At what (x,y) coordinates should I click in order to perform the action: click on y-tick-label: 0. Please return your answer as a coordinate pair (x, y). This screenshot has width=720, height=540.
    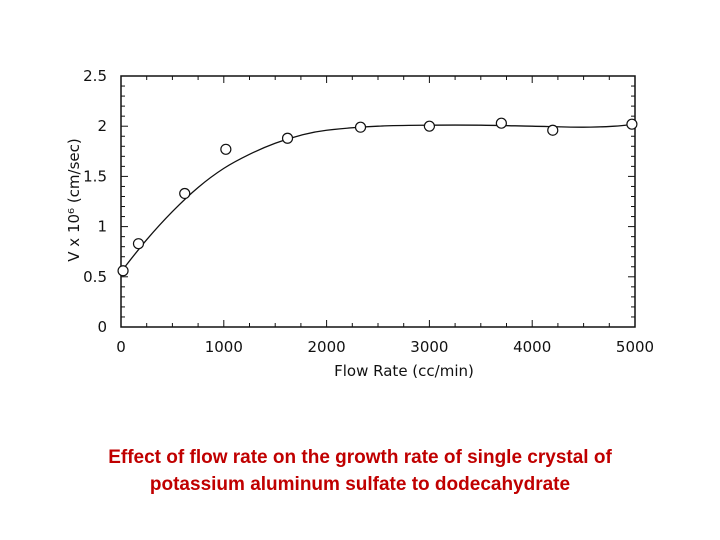
    Looking at the image, I should click on (102, 327).